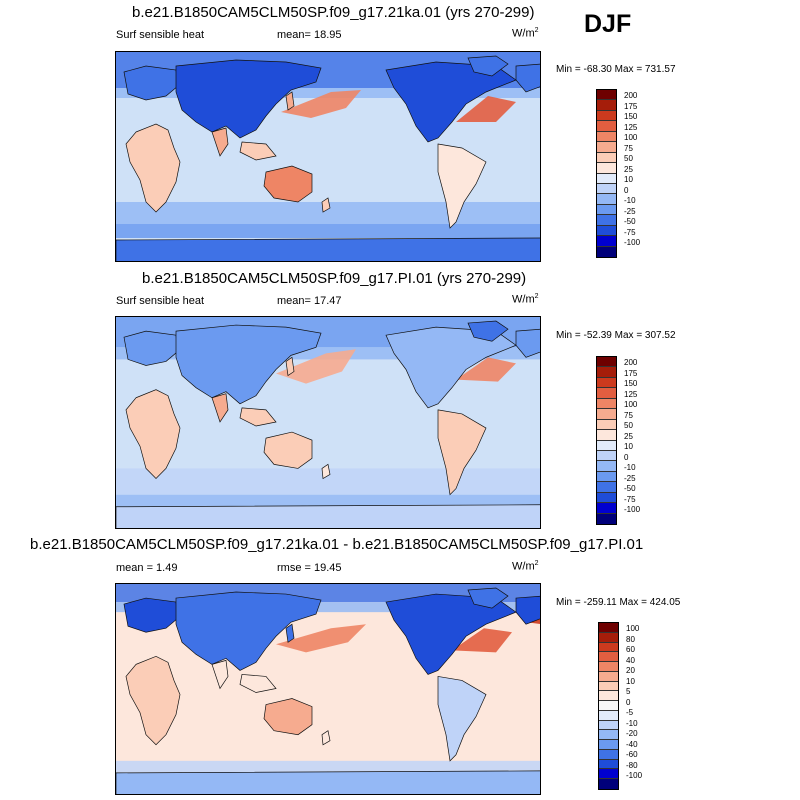 The image size is (800, 800). I want to click on panel2-colorbar, so click(606, 440).